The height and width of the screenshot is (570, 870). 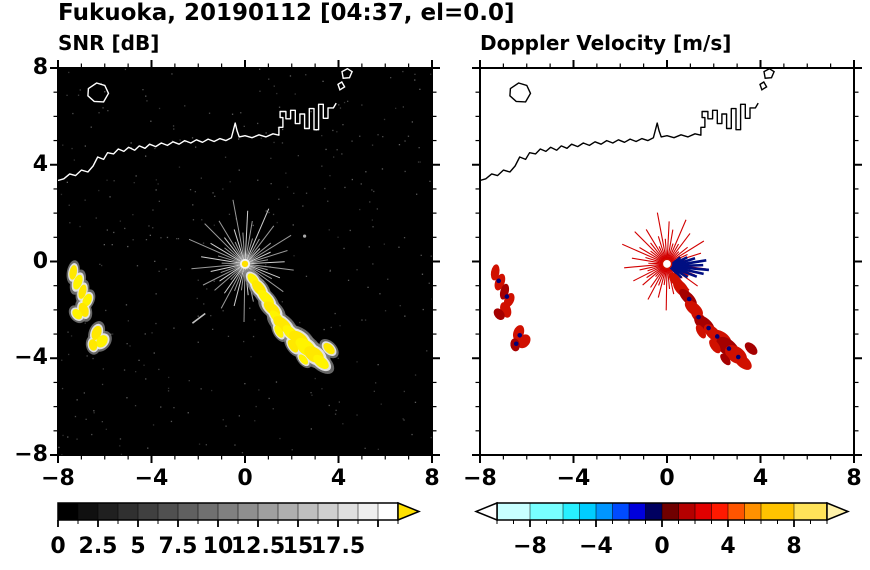 What do you see at coordinates (40, 164) in the screenshot?
I see `y-tick-label: 4` at bounding box center [40, 164].